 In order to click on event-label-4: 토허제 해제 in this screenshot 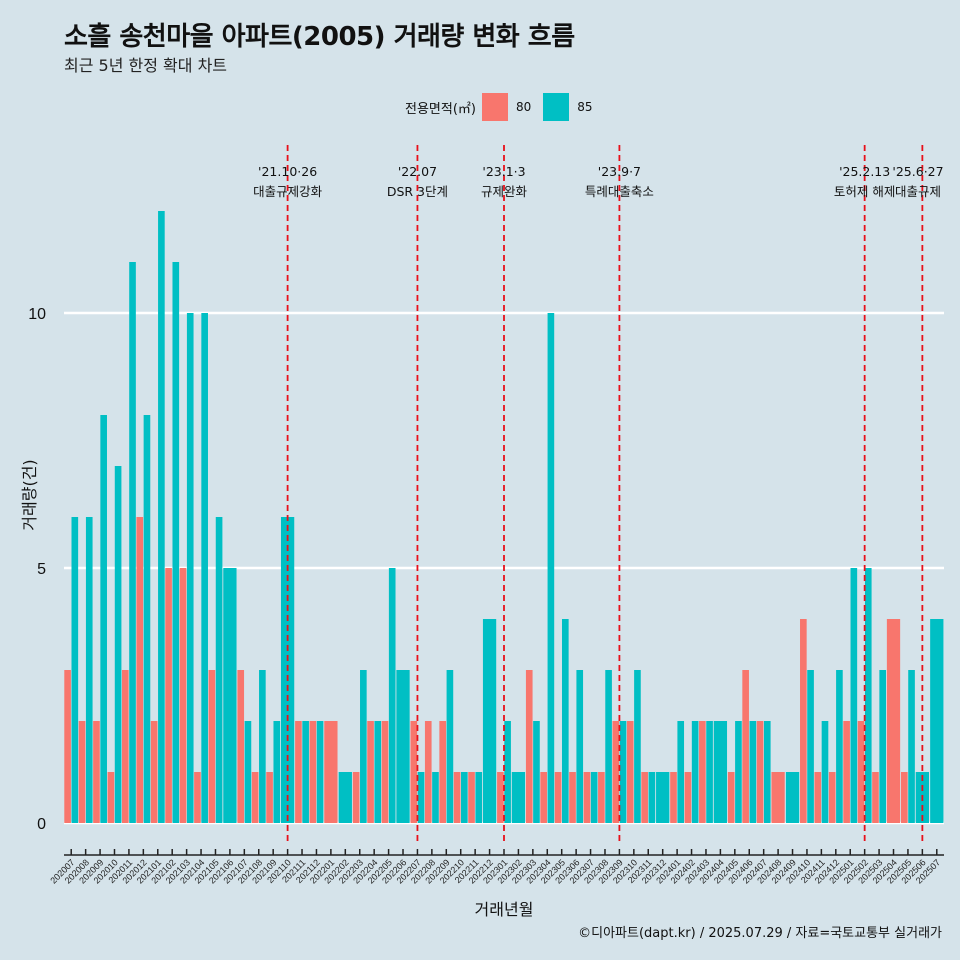, I will do `click(864, 191)`.